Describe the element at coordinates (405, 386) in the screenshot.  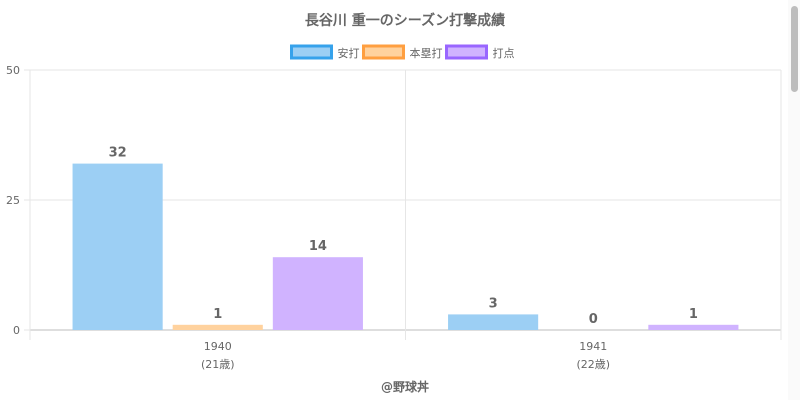
I see `credit-text: @野球丼` at that location.